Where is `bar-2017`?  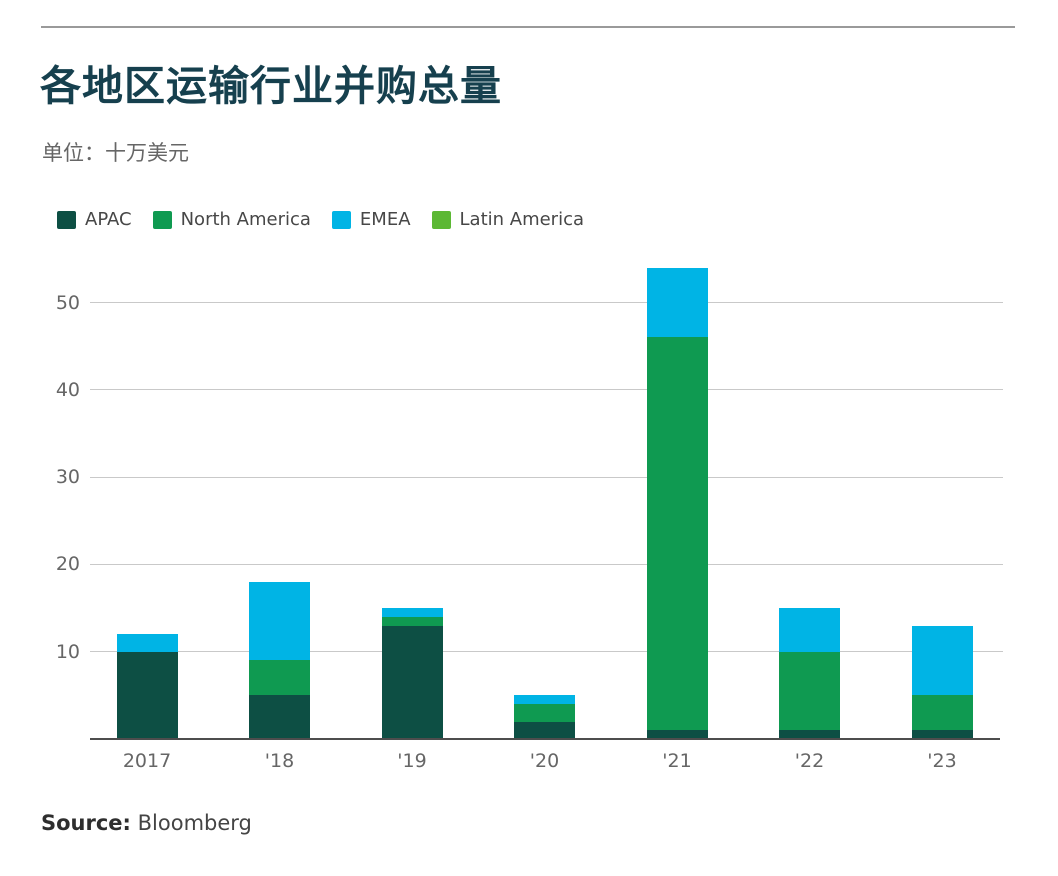 bar-2017 is located at coordinates (147, 686).